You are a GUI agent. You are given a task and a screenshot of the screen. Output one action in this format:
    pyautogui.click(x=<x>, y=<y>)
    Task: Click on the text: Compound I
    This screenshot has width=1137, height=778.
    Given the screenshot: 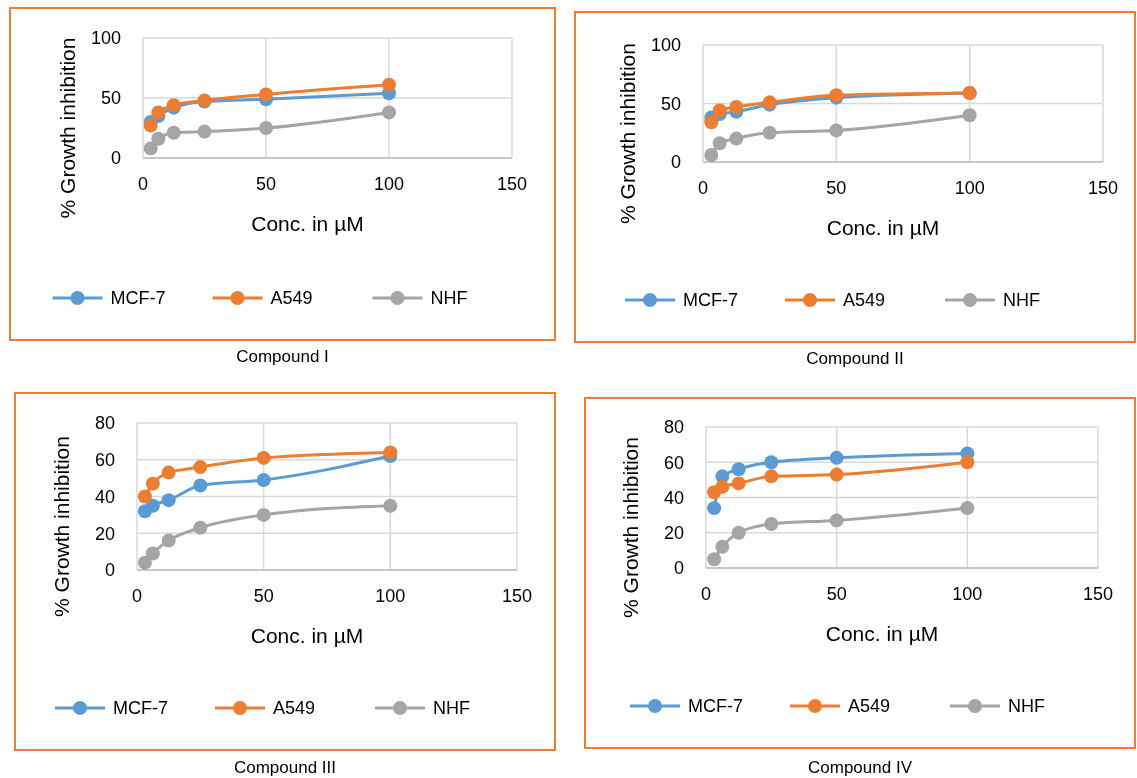 What is the action you would take?
    pyautogui.click(x=282, y=356)
    